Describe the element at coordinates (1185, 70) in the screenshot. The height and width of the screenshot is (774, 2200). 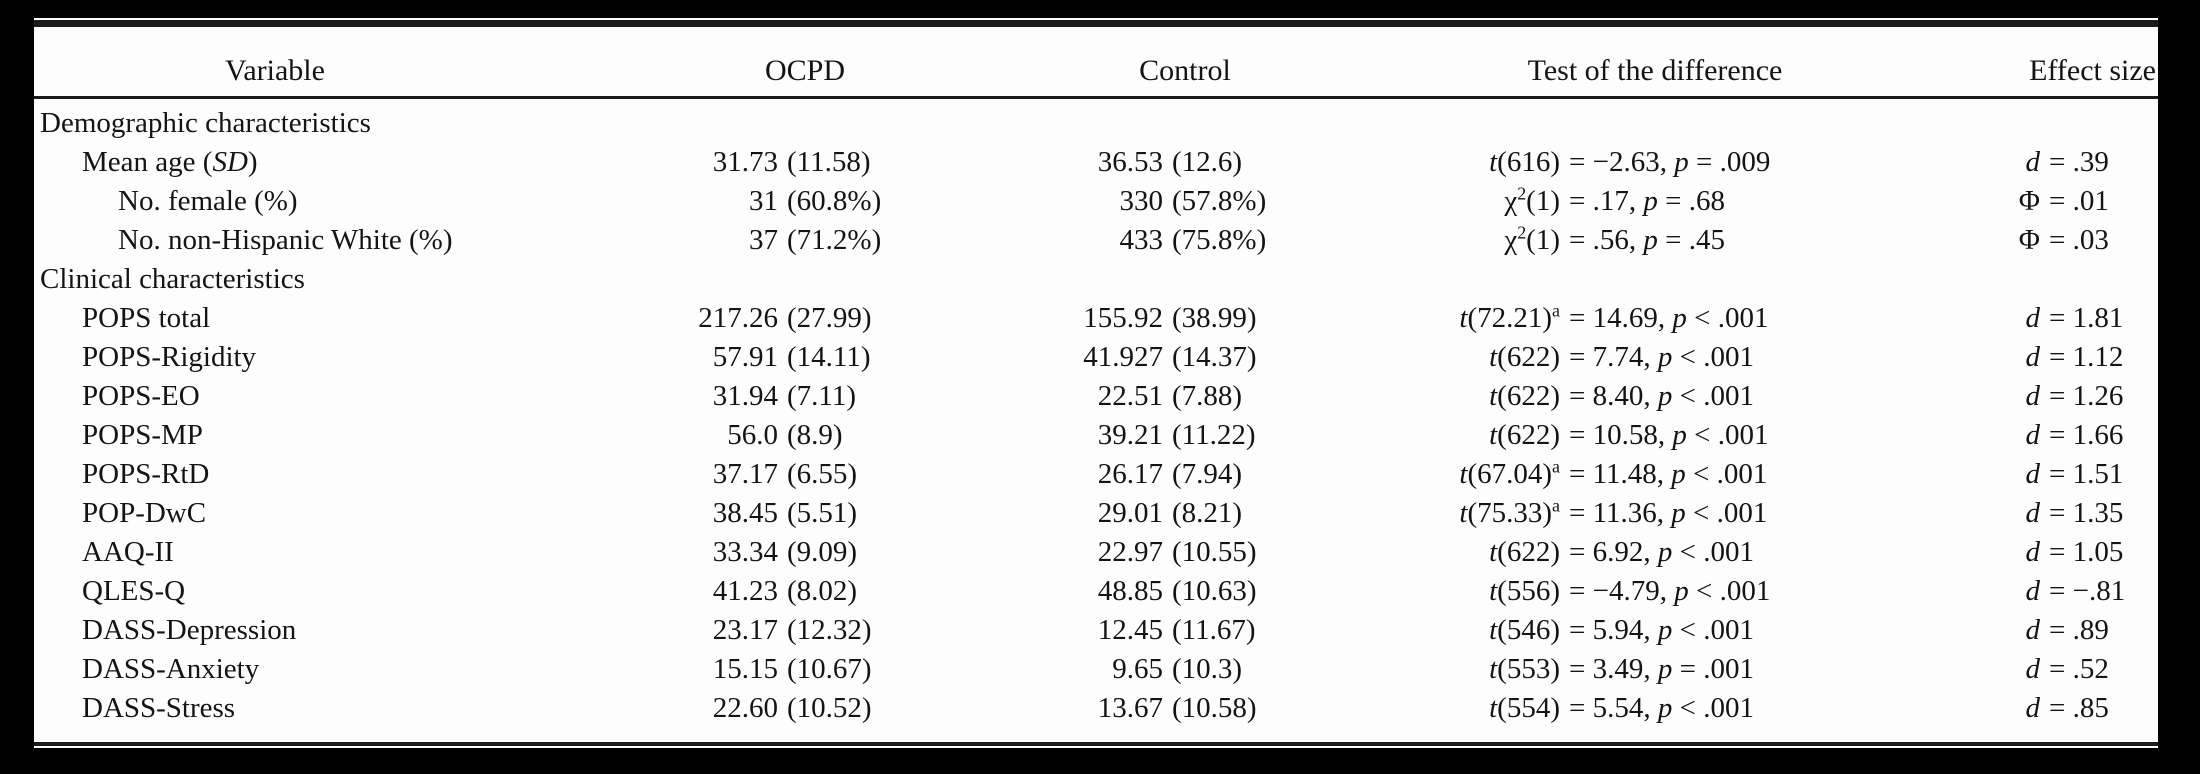
I see `column-header-control: Control` at that location.